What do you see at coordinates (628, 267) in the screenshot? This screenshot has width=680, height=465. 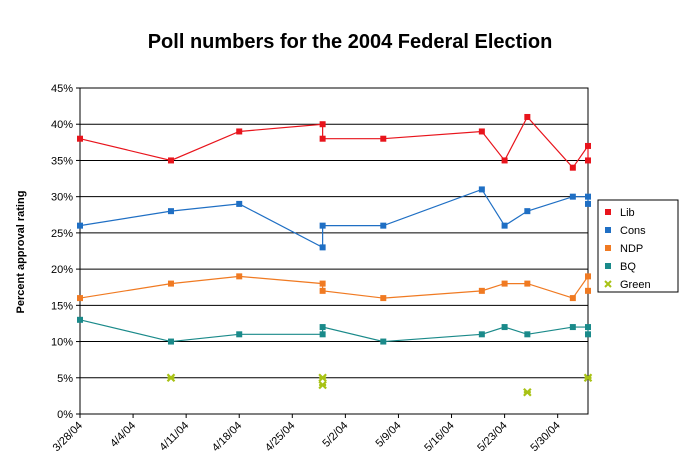 I see `legend-label: BQ` at bounding box center [628, 267].